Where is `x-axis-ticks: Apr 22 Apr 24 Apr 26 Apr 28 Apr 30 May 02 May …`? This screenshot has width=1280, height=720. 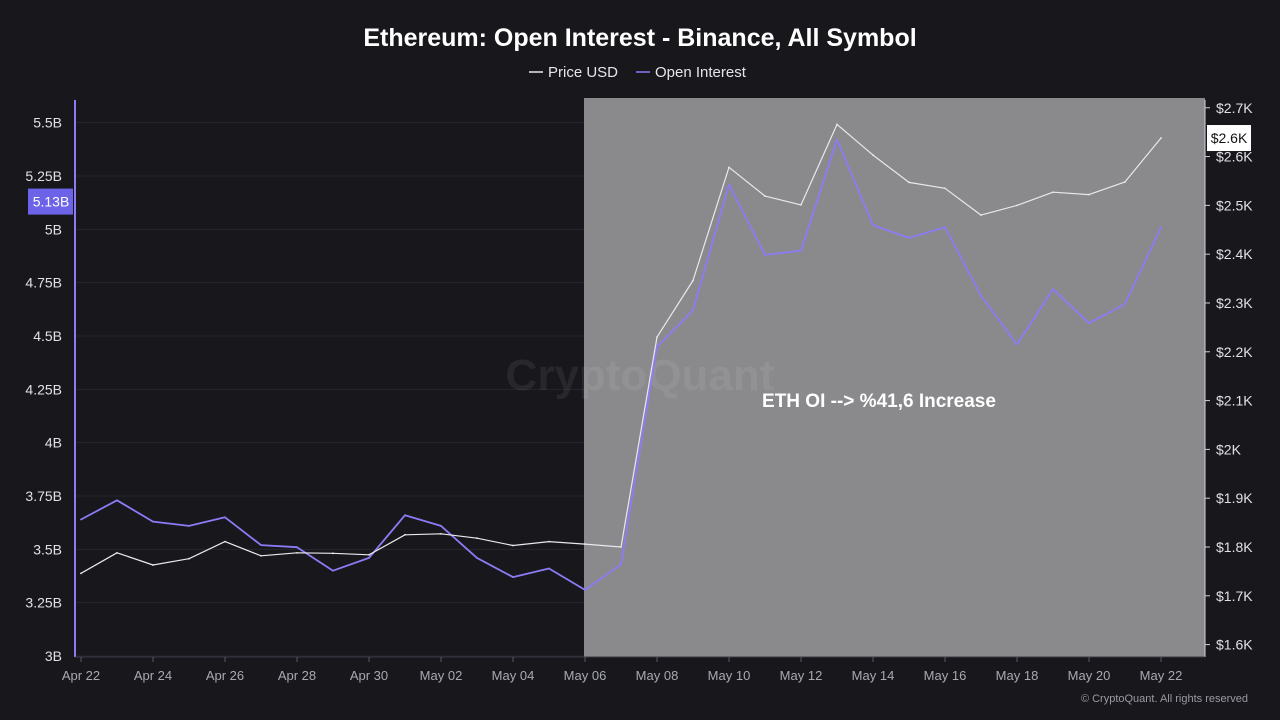 x-axis-ticks: Apr 22 Apr 24 Apr 26 Apr 28 Apr 30 May 02 May … is located at coordinates (622, 670).